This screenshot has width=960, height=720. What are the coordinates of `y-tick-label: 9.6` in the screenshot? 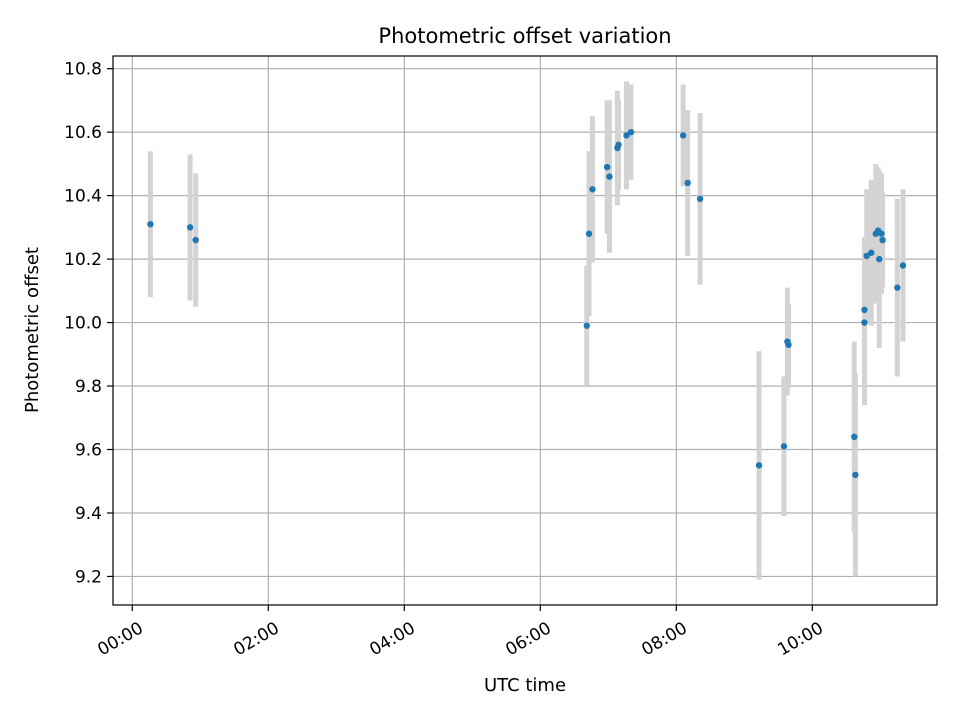 It's located at (88, 451).